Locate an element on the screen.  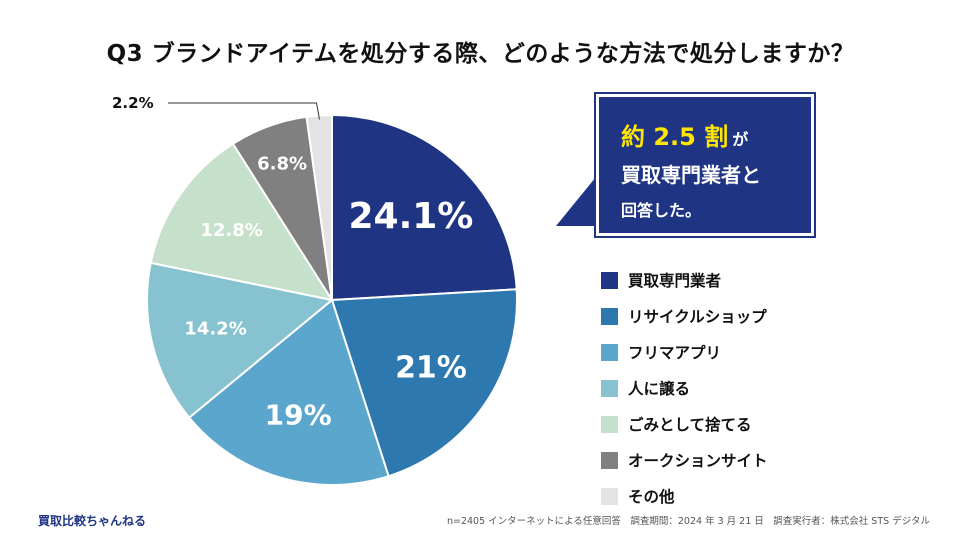
legend-item: ごみとして捨てる is located at coordinates (684, 424).